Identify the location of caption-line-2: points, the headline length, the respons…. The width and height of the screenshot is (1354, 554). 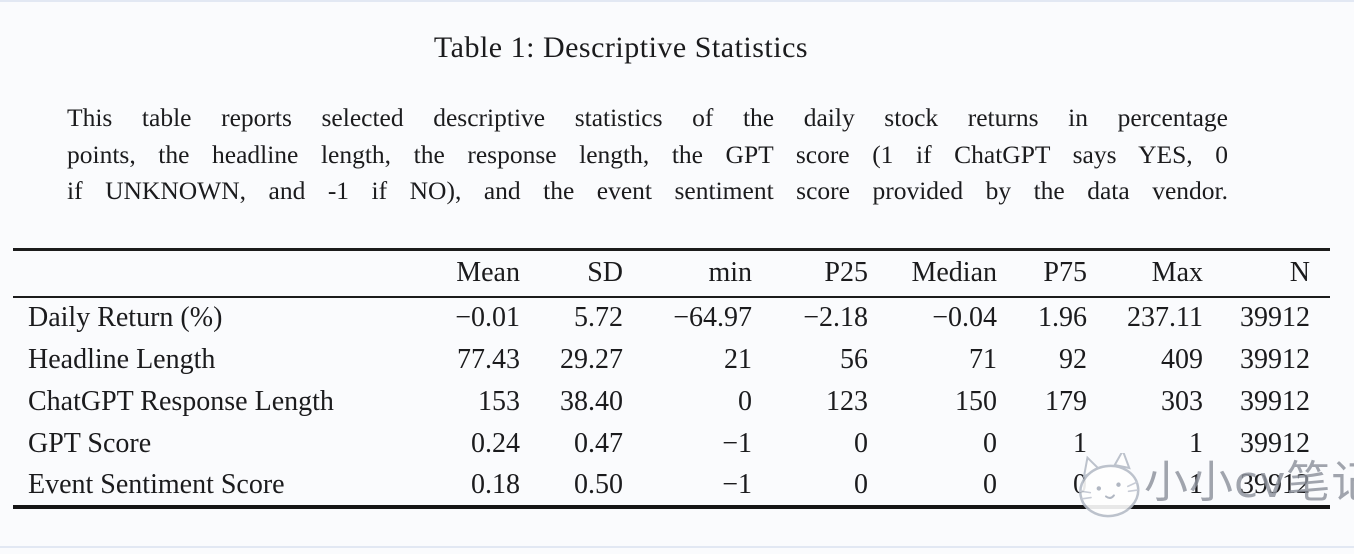
(647, 154).